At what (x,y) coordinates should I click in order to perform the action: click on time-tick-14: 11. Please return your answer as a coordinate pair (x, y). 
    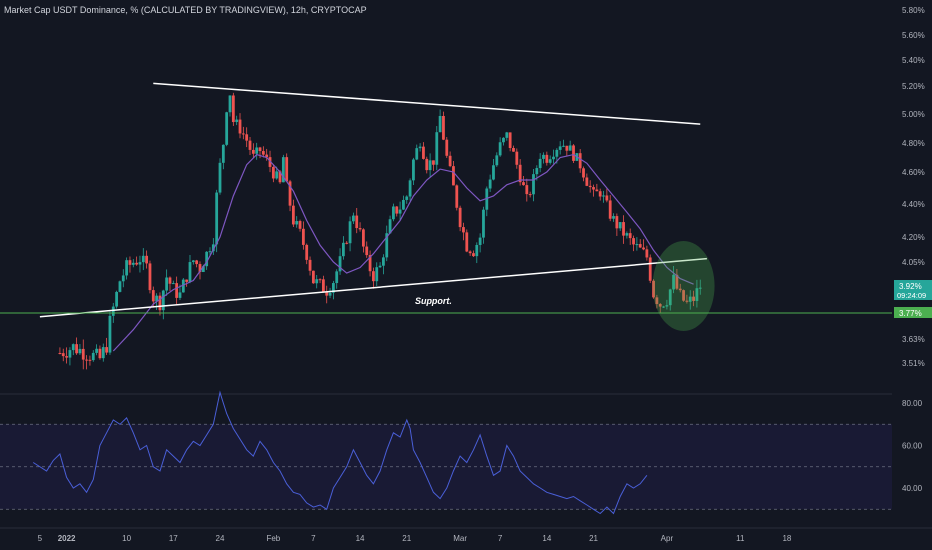
    Looking at the image, I should click on (740, 538).